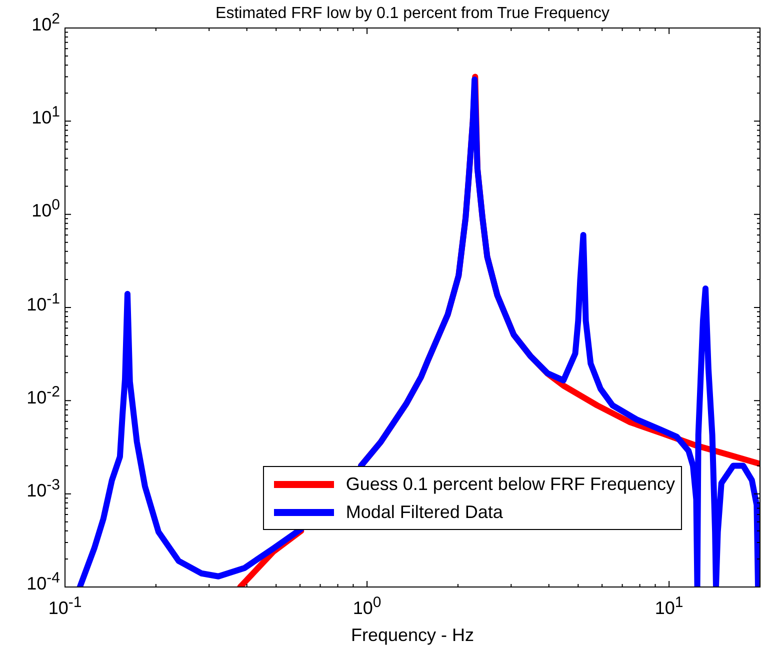 The height and width of the screenshot is (657, 761). I want to click on legend-label: Guess 0.1 percent below FRF Frequency, so click(510, 484).